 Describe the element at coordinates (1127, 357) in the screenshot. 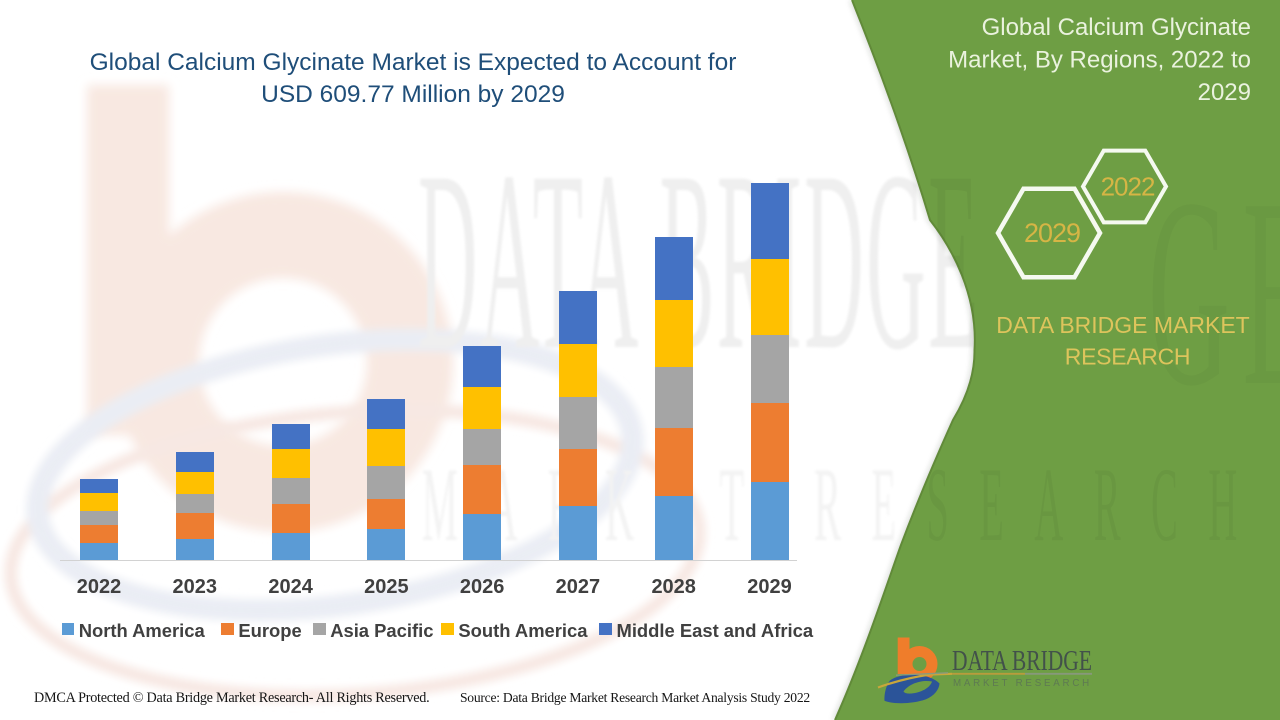

I see `svg-text: RESEARCH` at that location.